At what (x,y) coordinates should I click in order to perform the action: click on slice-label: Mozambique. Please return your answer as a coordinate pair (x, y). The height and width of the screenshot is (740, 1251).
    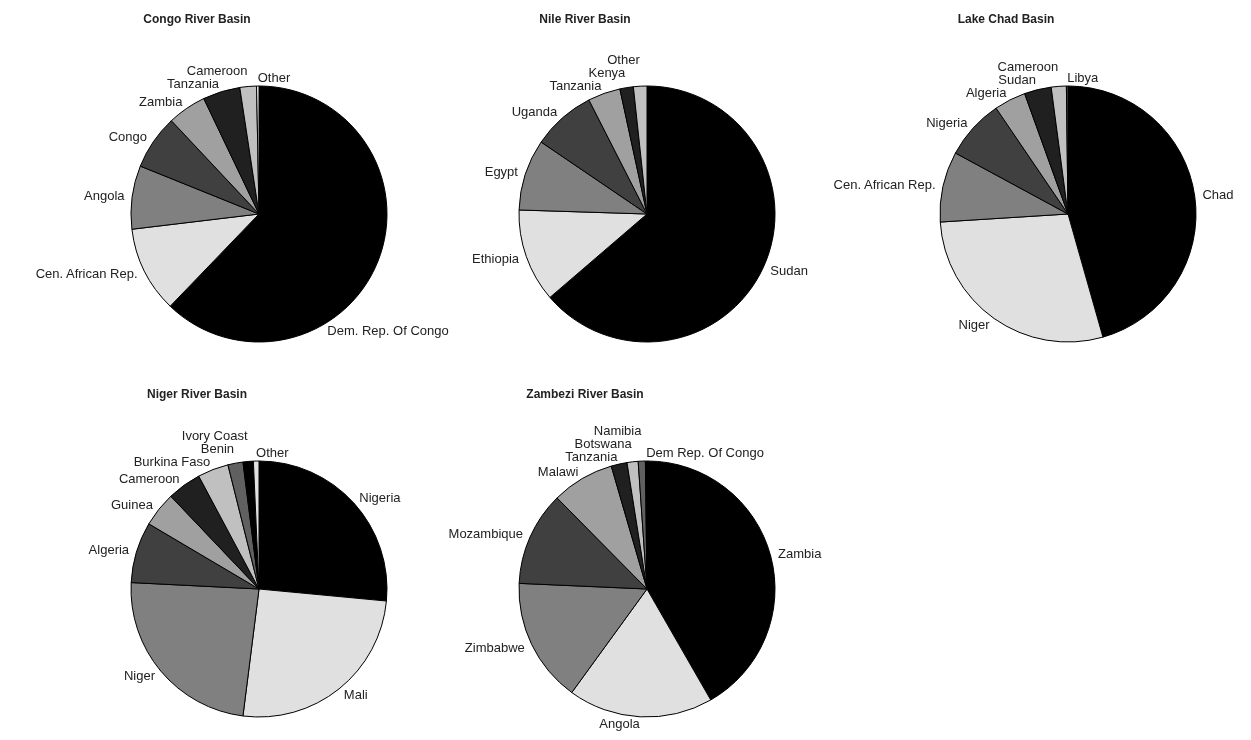
    Looking at the image, I should click on (485, 533).